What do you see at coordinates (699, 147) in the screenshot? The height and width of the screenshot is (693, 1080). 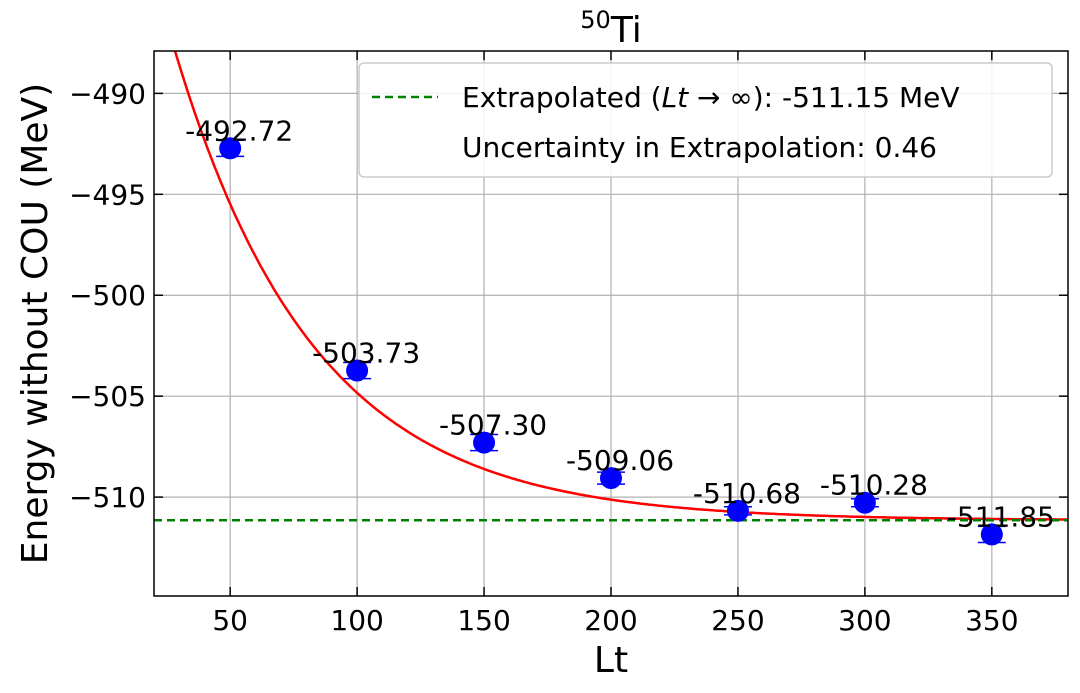 I see `legend-entry-uncertainty: Uncertainty in Extrapolation: 0.46` at bounding box center [699, 147].